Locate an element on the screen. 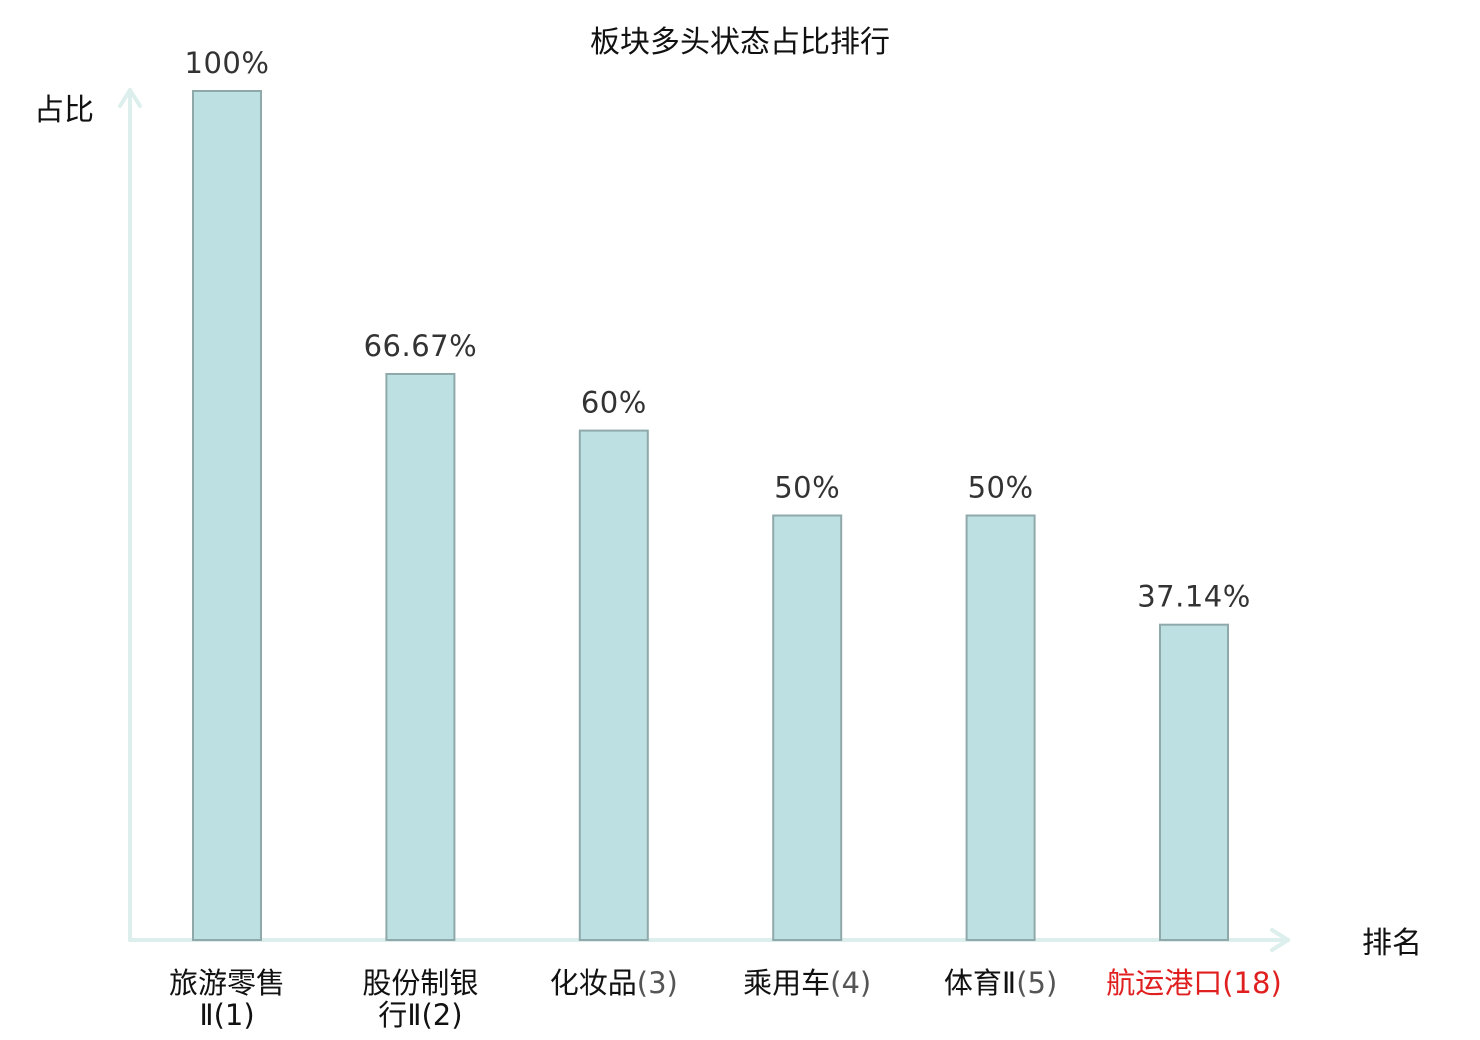 Image resolution: width=1480 pixels, height=1040 pixels. y-axis-arrow is located at coordinates (130, 98).